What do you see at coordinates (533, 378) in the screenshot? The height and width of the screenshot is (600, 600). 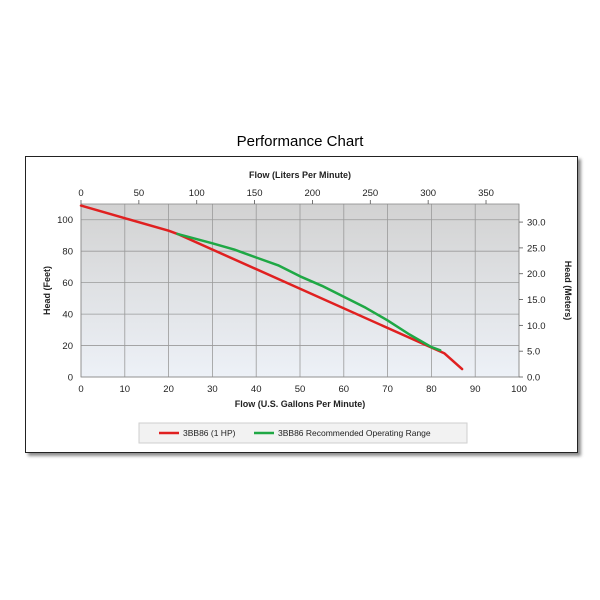 I see `y2-tick-label: 0.0` at bounding box center [533, 378].